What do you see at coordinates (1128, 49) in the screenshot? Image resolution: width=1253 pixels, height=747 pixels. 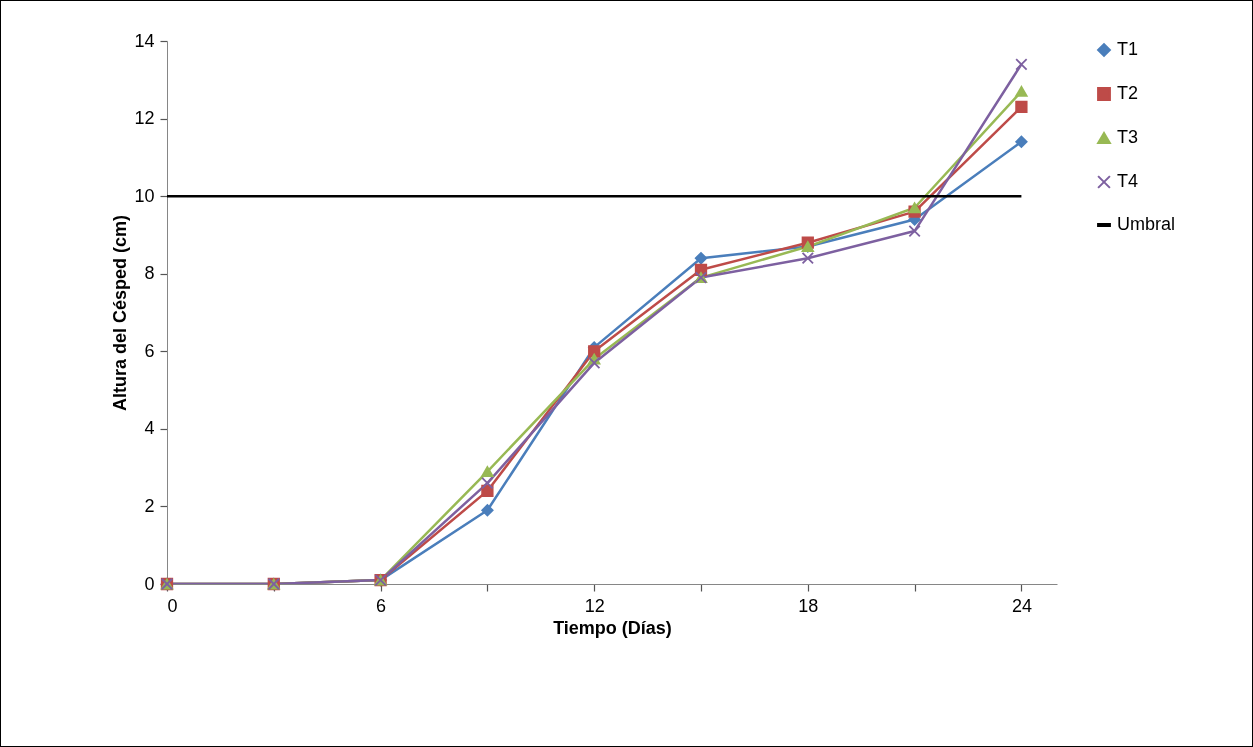 I see `legend-label: T1` at bounding box center [1128, 49].